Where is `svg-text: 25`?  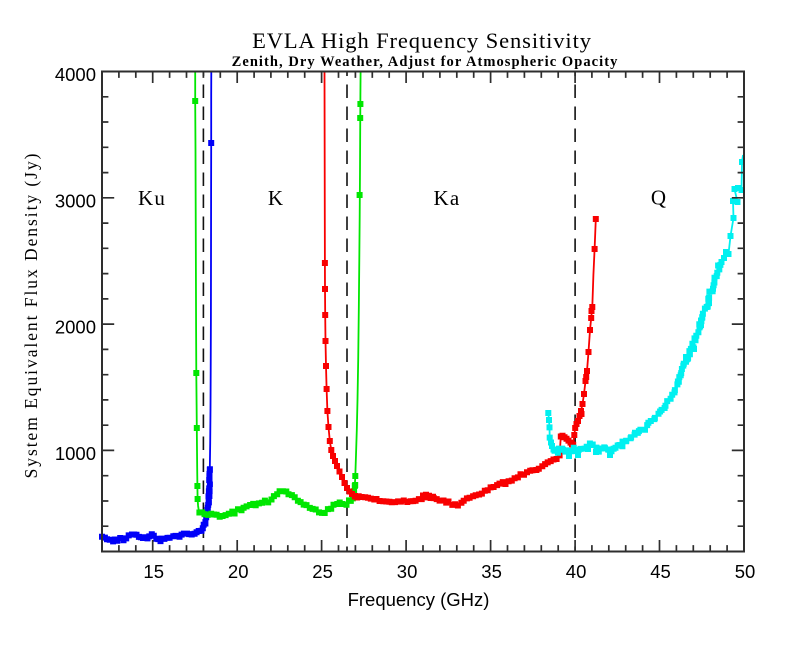
svg-text: 25 is located at coordinates (322, 571).